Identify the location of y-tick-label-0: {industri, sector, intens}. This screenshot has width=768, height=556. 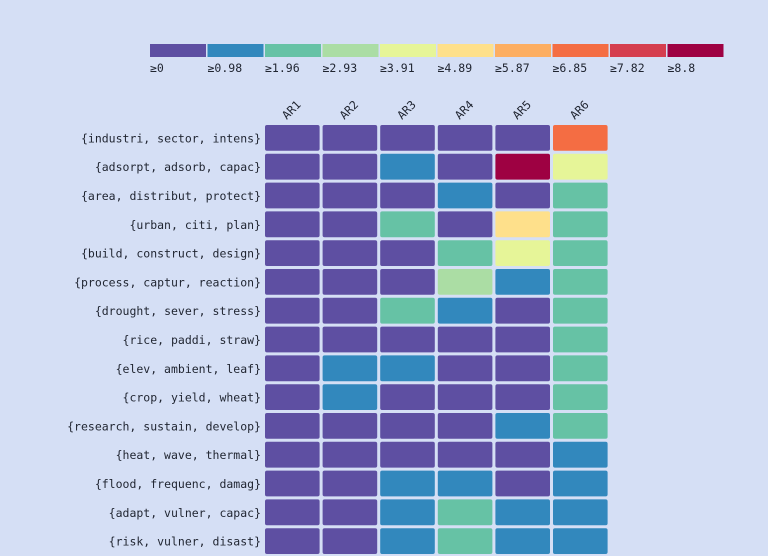
(171, 138).